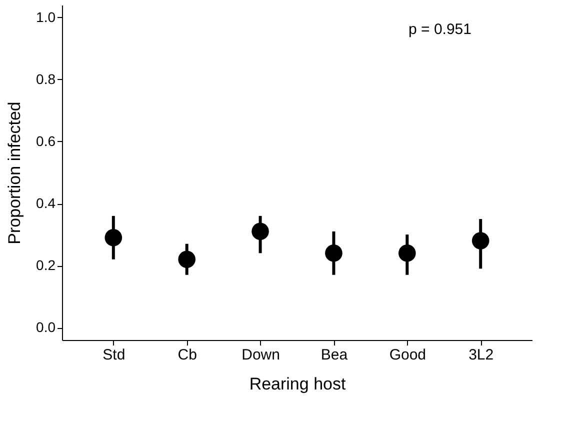 This screenshot has height=435, width=587. I want to click on x-tick-label: Good, so click(407, 355).